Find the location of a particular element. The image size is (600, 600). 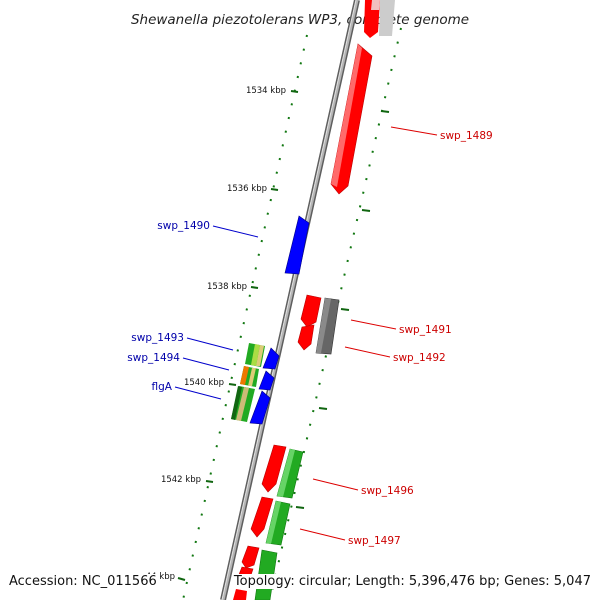

reverse-genes is located at coordinates (270, 320).